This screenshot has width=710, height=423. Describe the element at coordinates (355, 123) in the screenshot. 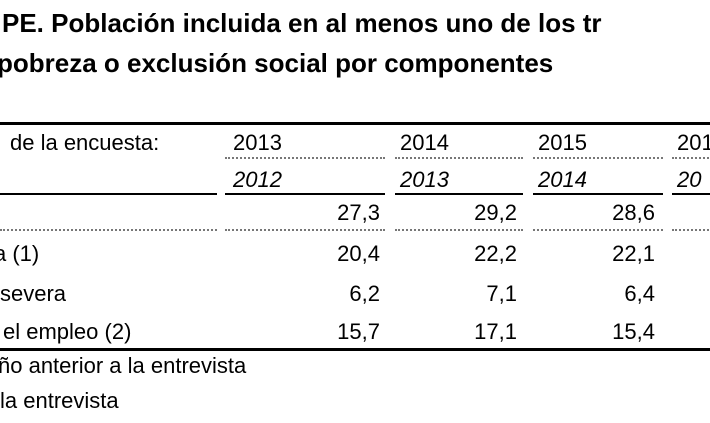

I see `top-rule` at that location.